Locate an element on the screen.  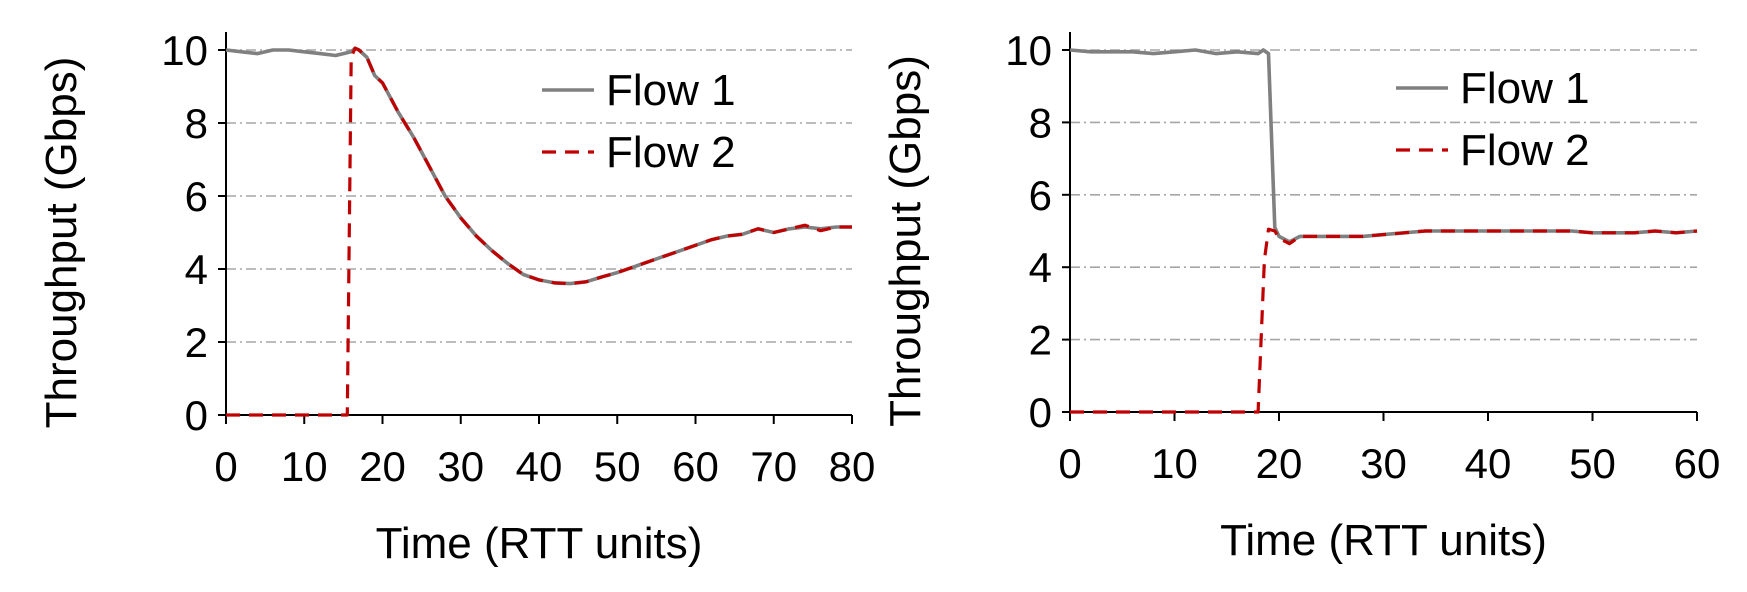
x-tick-label: 80 is located at coordinates (852, 466).